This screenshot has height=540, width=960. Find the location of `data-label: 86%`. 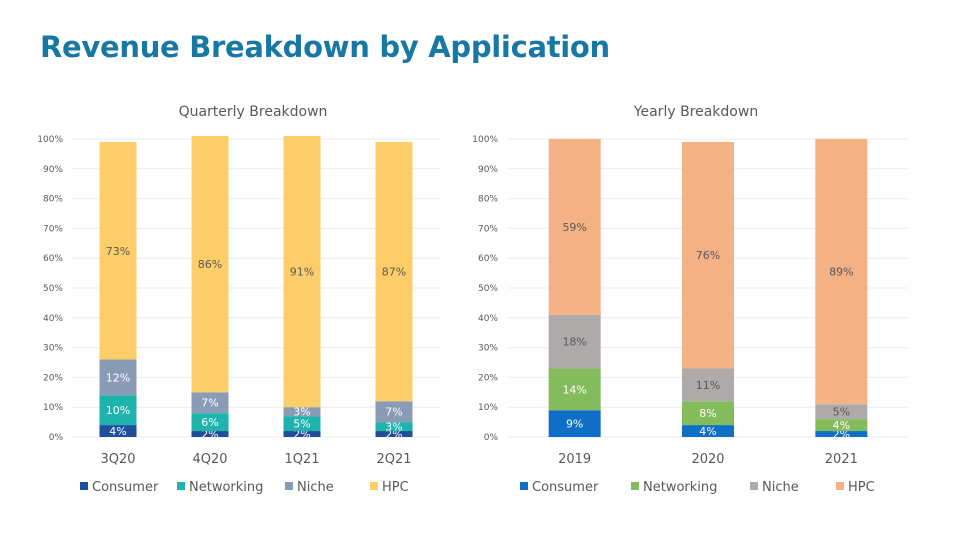

data-label: 86% is located at coordinates (210, 264).